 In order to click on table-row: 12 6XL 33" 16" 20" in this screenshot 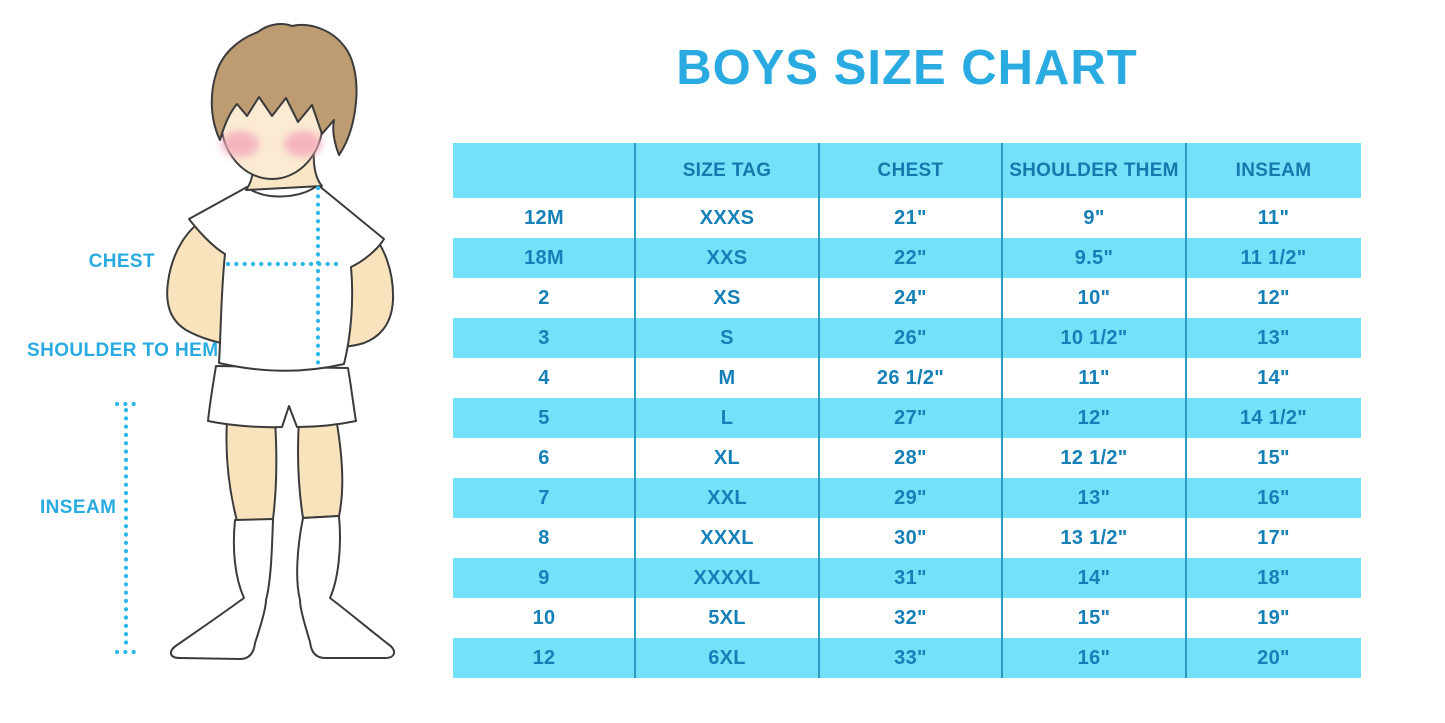, I will do `click(907, 658)`.